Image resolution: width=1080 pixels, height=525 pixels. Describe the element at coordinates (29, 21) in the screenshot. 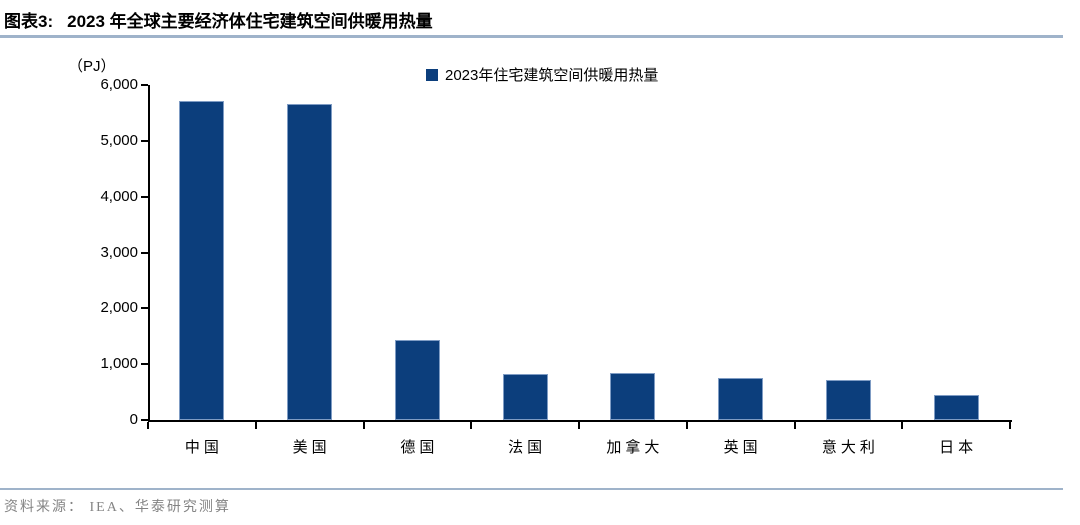

I see `chart-number-label: 图表3:` at that location.